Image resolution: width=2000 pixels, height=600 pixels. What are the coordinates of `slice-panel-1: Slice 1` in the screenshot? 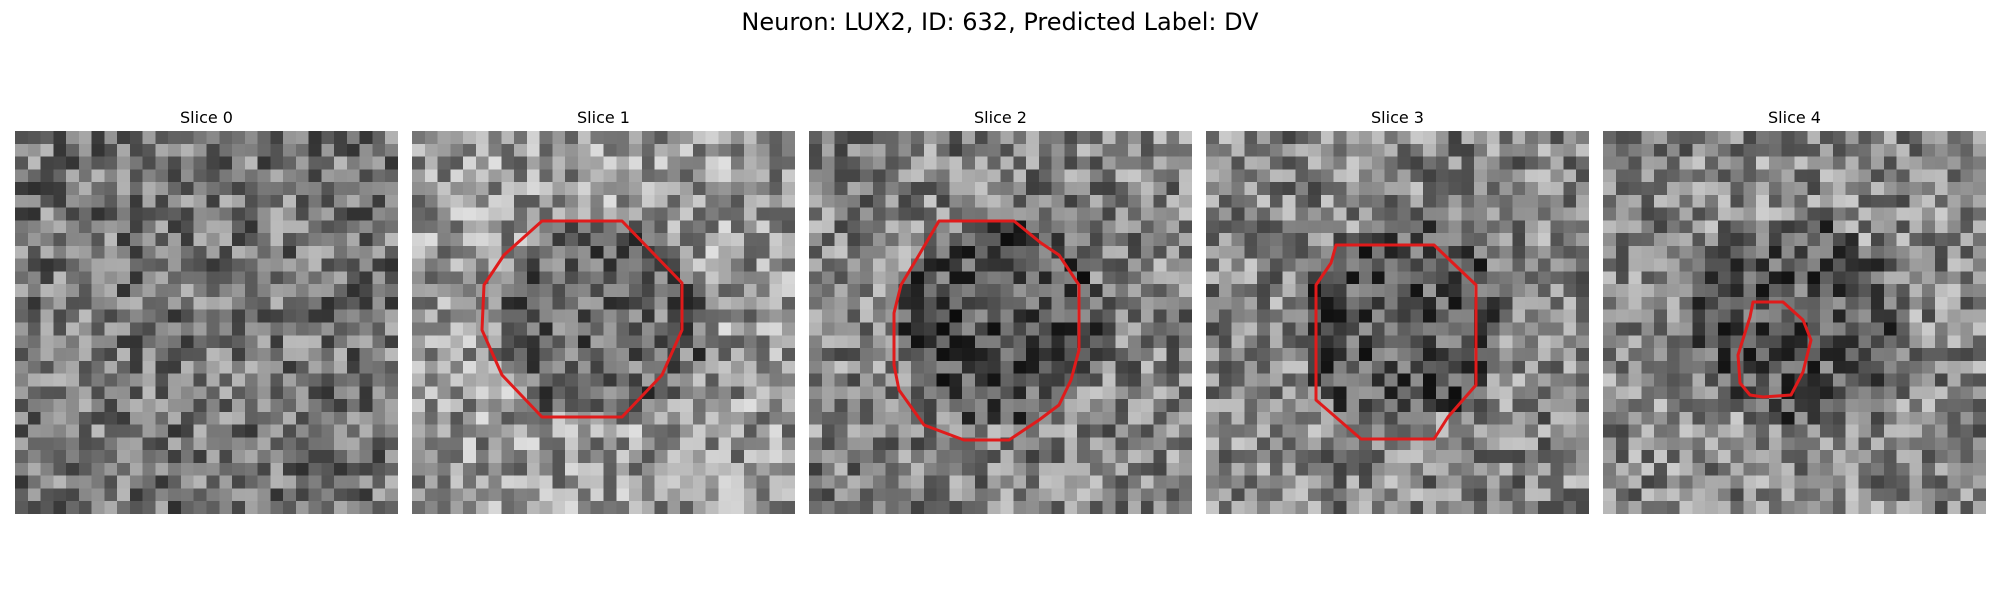 It's located at (603, 309).